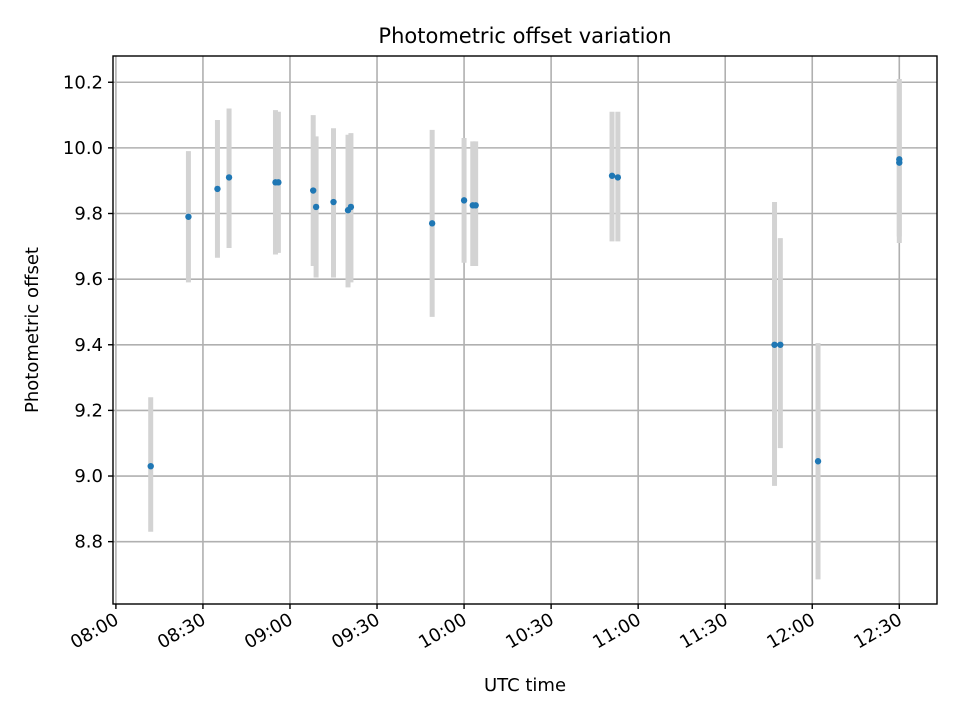 Image resolution: width=960 pixels, height=720 pixels. Describe the element at coordinates (355, 631) in the screenshot. I see `x-tick-label: 09:30` at that location.